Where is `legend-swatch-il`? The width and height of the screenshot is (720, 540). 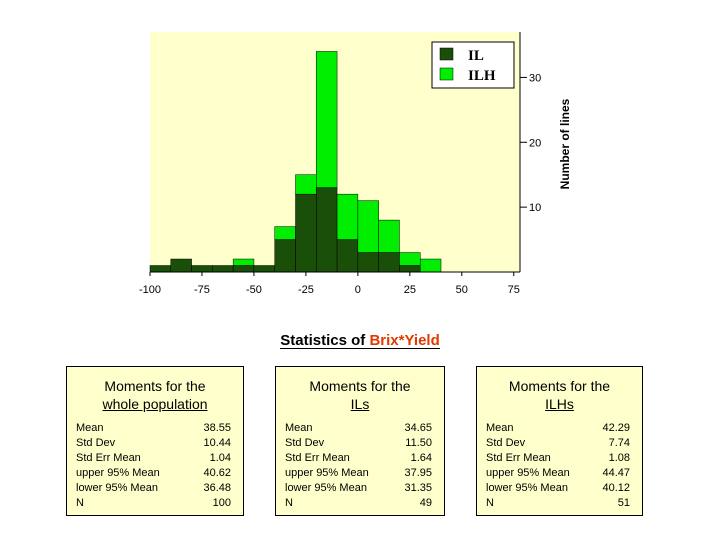
legend-swatch-il is located at coordinates (446, 54).